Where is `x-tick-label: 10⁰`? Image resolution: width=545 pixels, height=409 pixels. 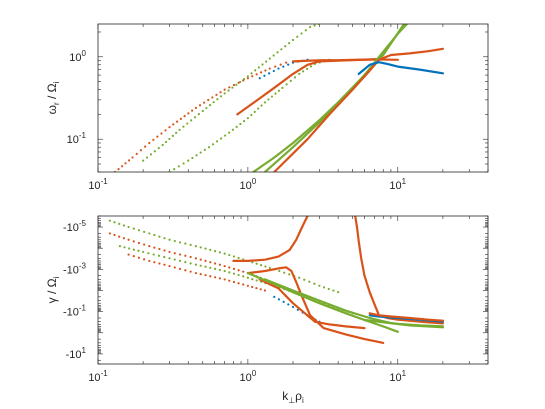 x-tick-label: 10⁰ is located at coordinates (248, 376).